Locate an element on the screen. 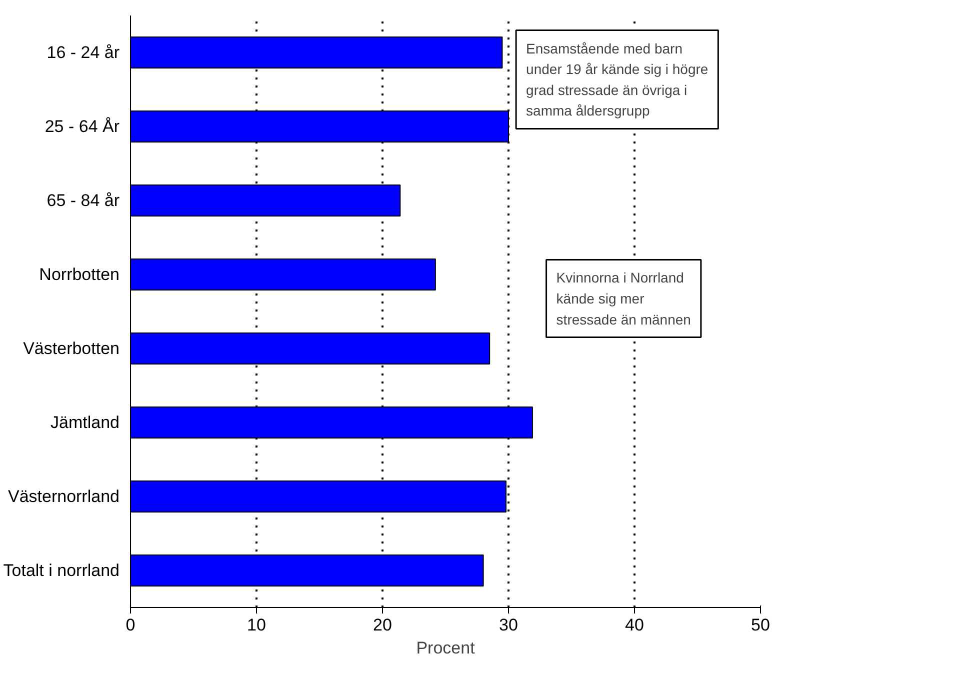 This screenshot has height=677, width=953. y-tick-label: Västerbotten is located at coordinates (71, 348).